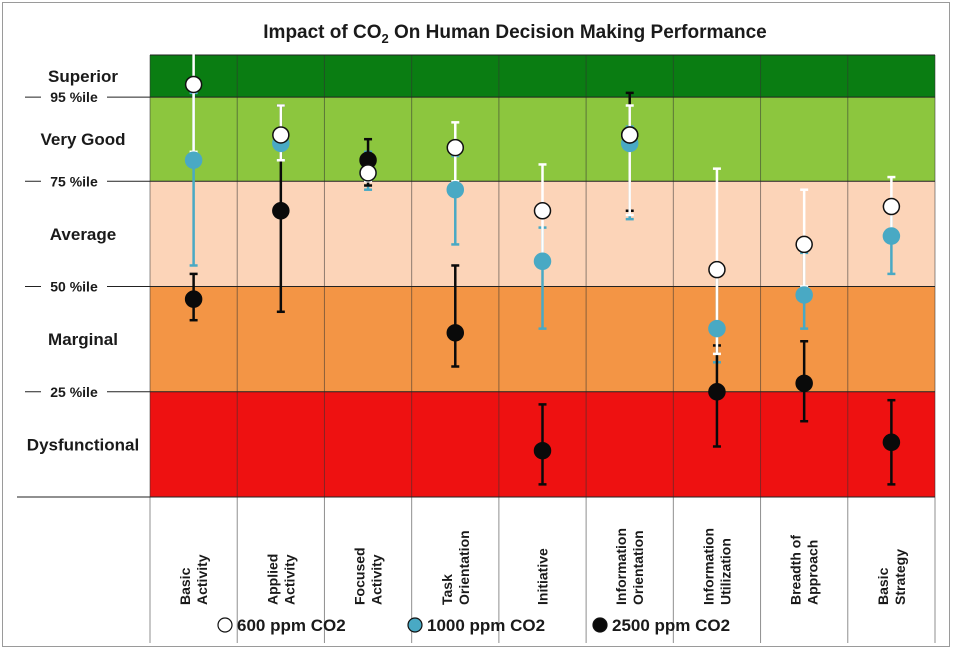 Image resolution: width=954 pixels, height=650 pixels. I want to click on zone-label-marginal: Marginal, so click(83, 339).